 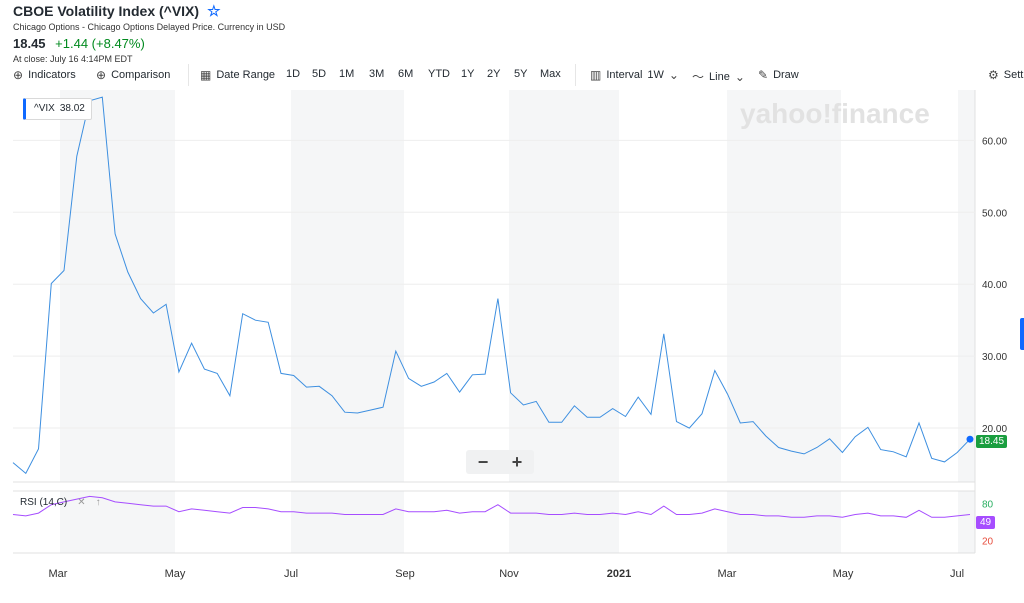 I want to click on yahoo-finance-watermark: yahoo!finance, so click(x=835, y=113).